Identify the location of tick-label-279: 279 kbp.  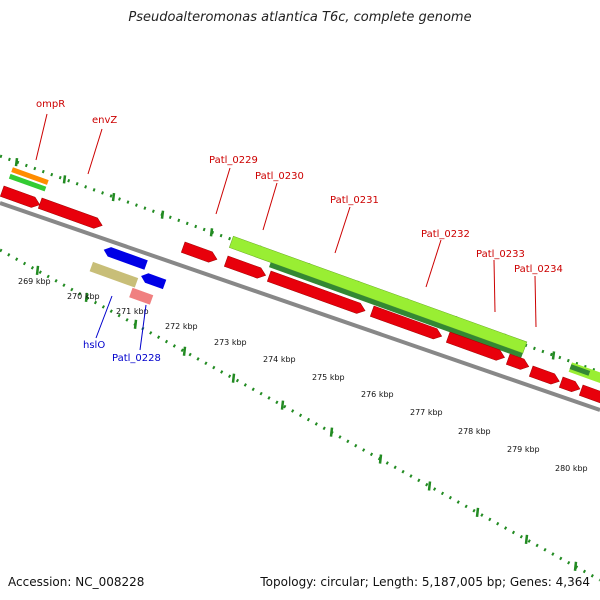
(523, 449).